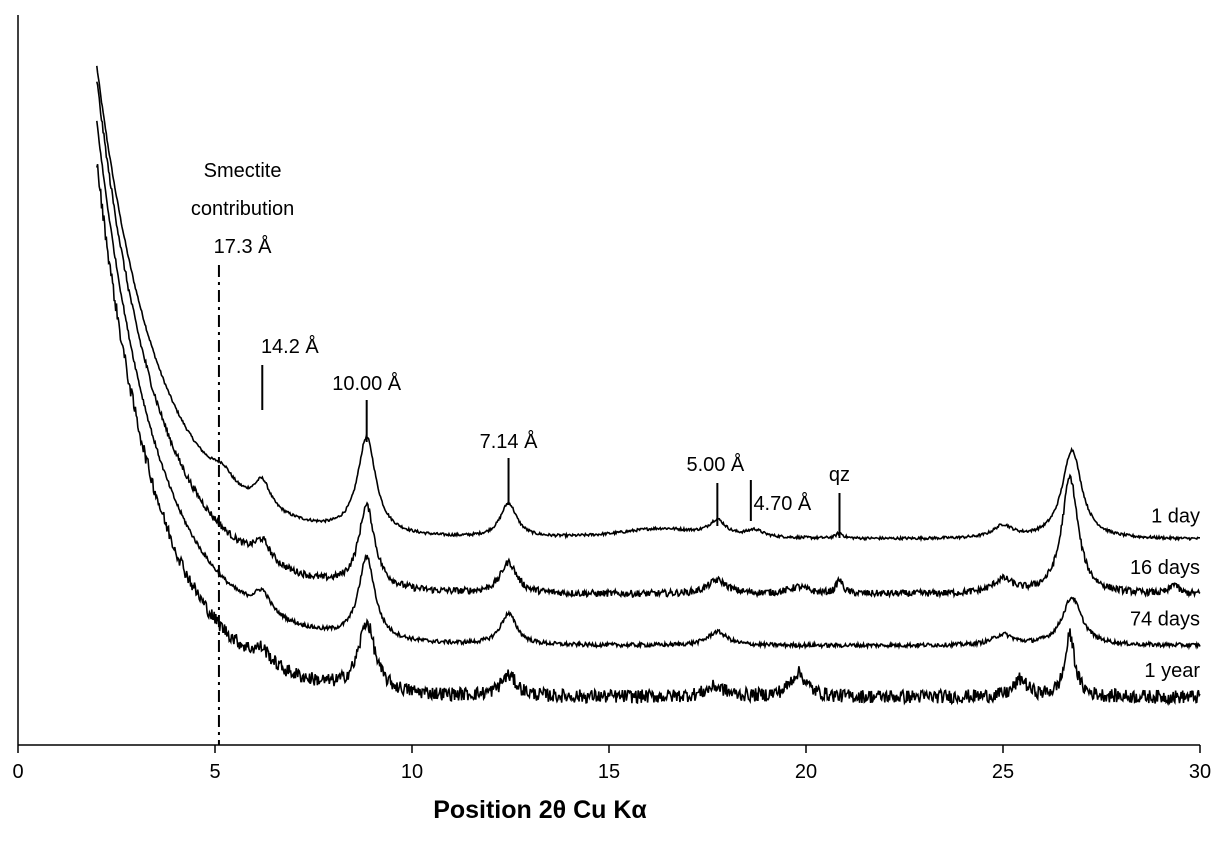 The height and width of the screenshot is (852, 1222). What do you see at coordinates (242, 209) in the screenshot?
I see `smectite-label-line2: contribution` at bounding box center [242, 209].